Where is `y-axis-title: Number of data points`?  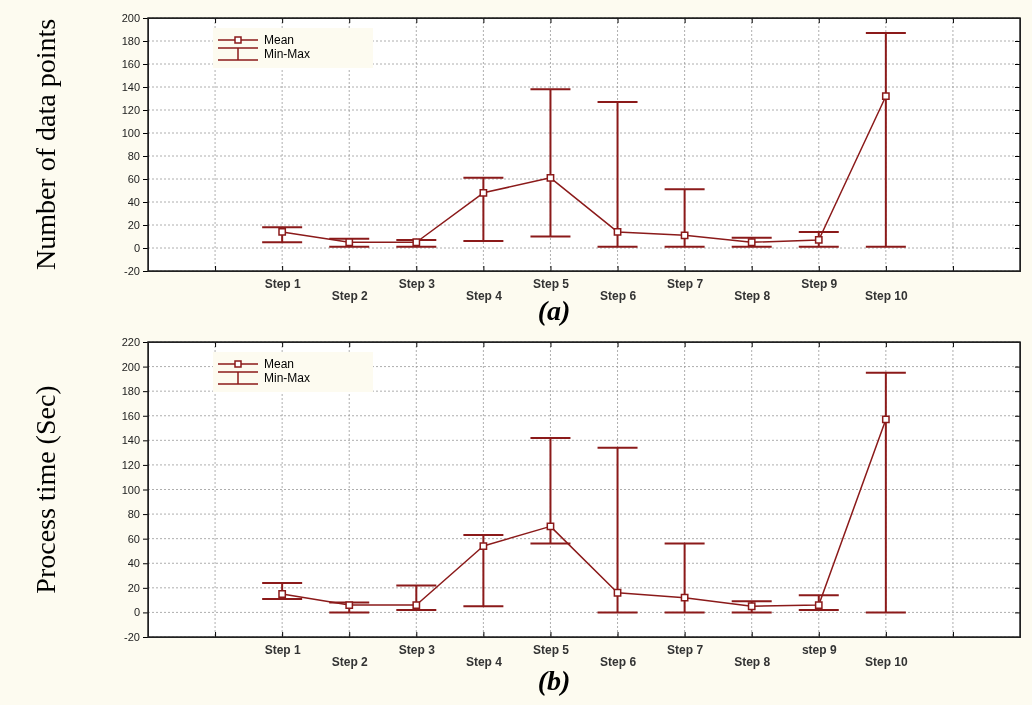
y-axis-title: Number of data points is located at coordinates (45, 144).